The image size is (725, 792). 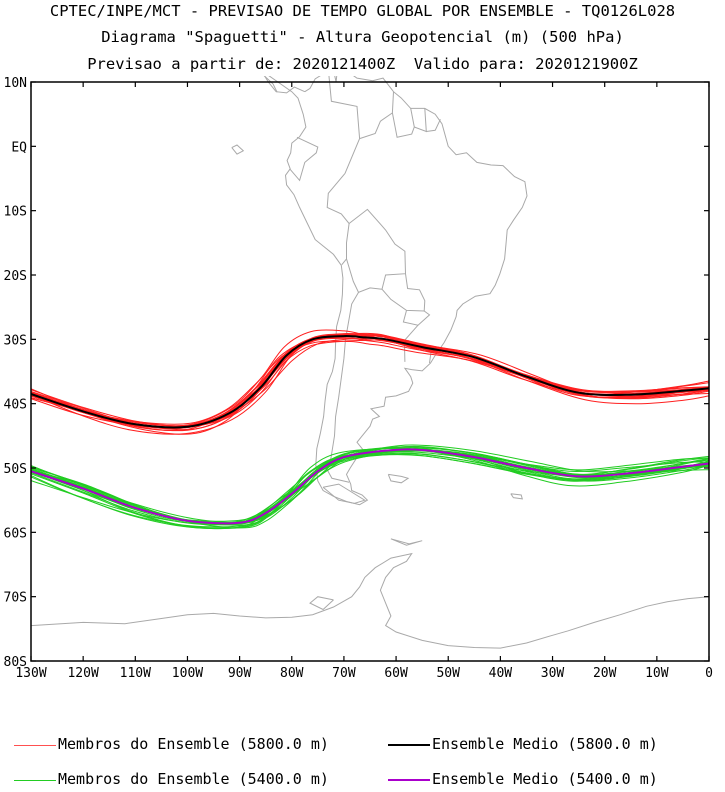 What do you see at coordinates (15, 276) in the screenshot?
I see `lat-label: 20S` at bounding box center [15, 276].